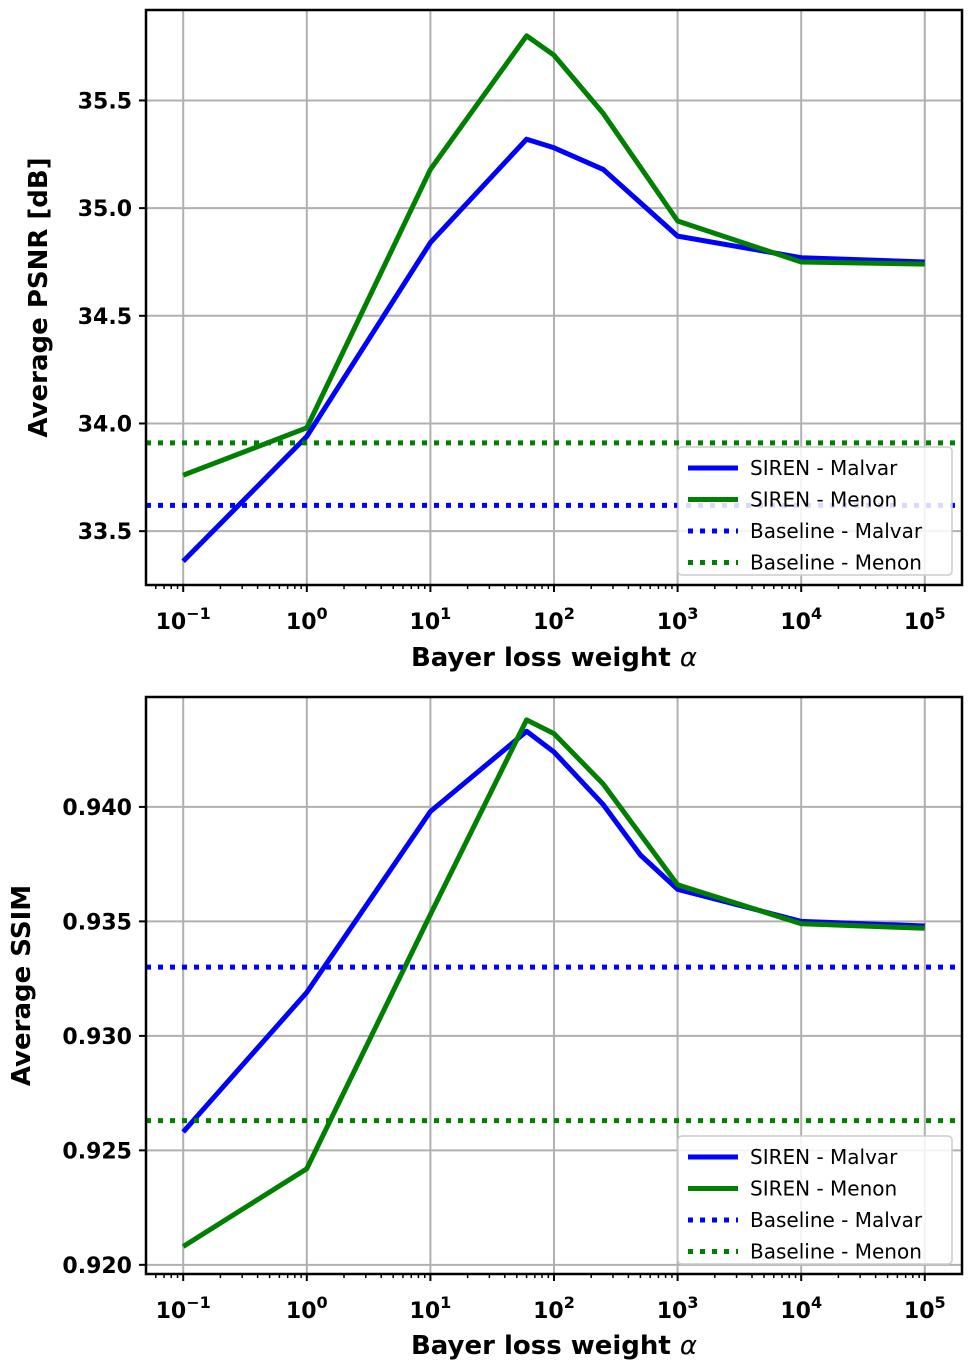  Describe the element at coordinates (105, 209) in the screenshot. I see `y-tick-label: 35.0` at that location.